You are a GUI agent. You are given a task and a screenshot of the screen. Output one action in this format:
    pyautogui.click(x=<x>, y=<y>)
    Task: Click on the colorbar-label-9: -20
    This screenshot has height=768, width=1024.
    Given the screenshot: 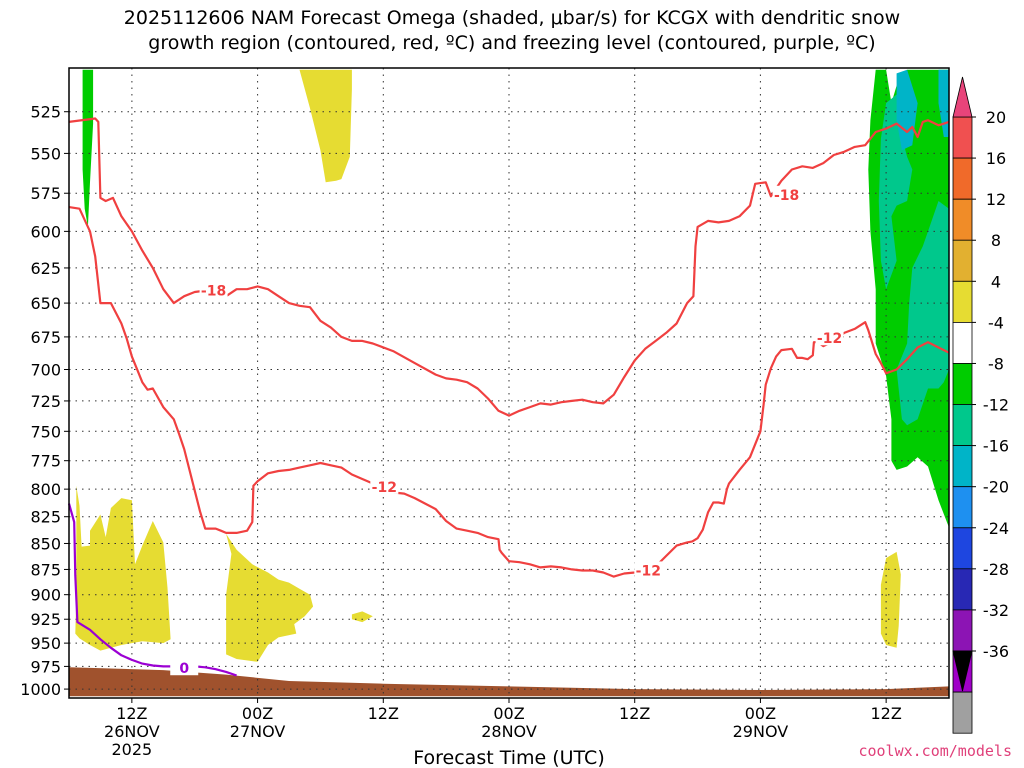 What is the action you would take?
    pyautogui.click(x=996, y=487)
    